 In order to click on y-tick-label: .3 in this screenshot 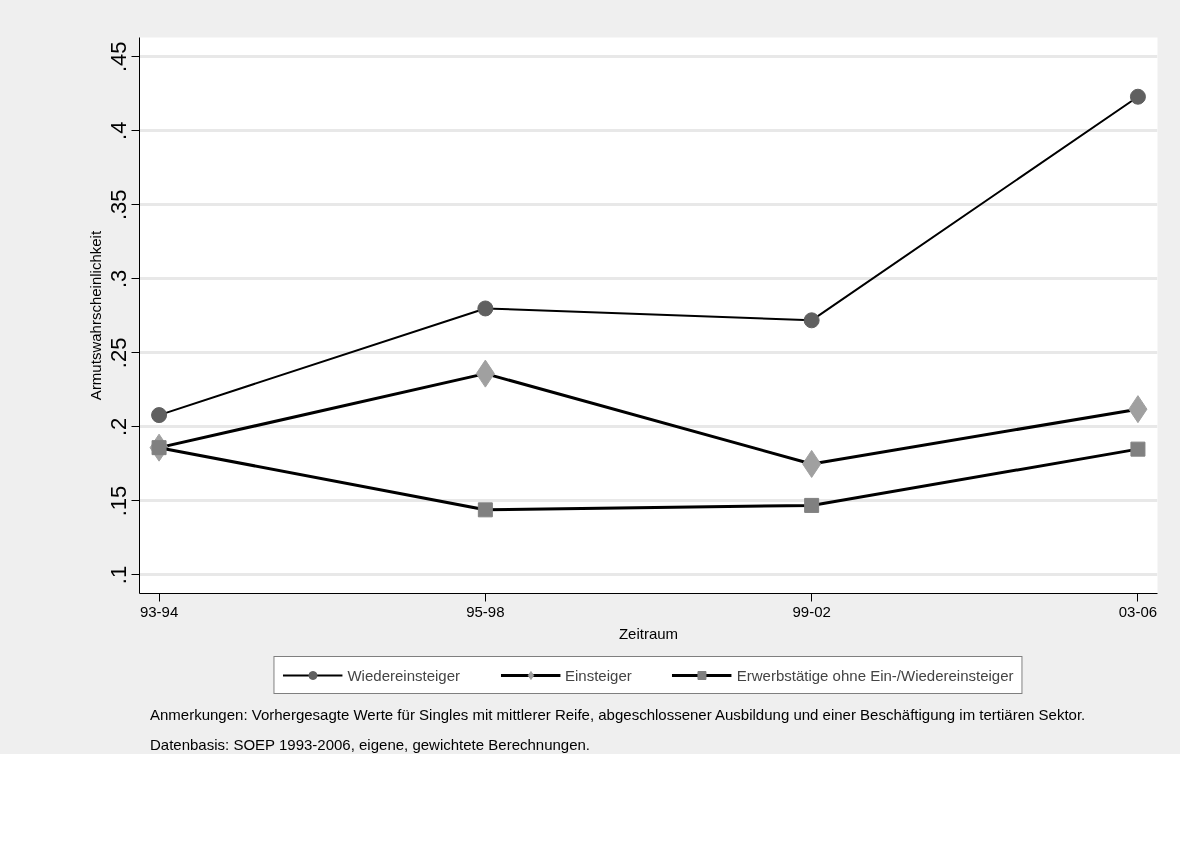, I will do `click(119, 279)`.